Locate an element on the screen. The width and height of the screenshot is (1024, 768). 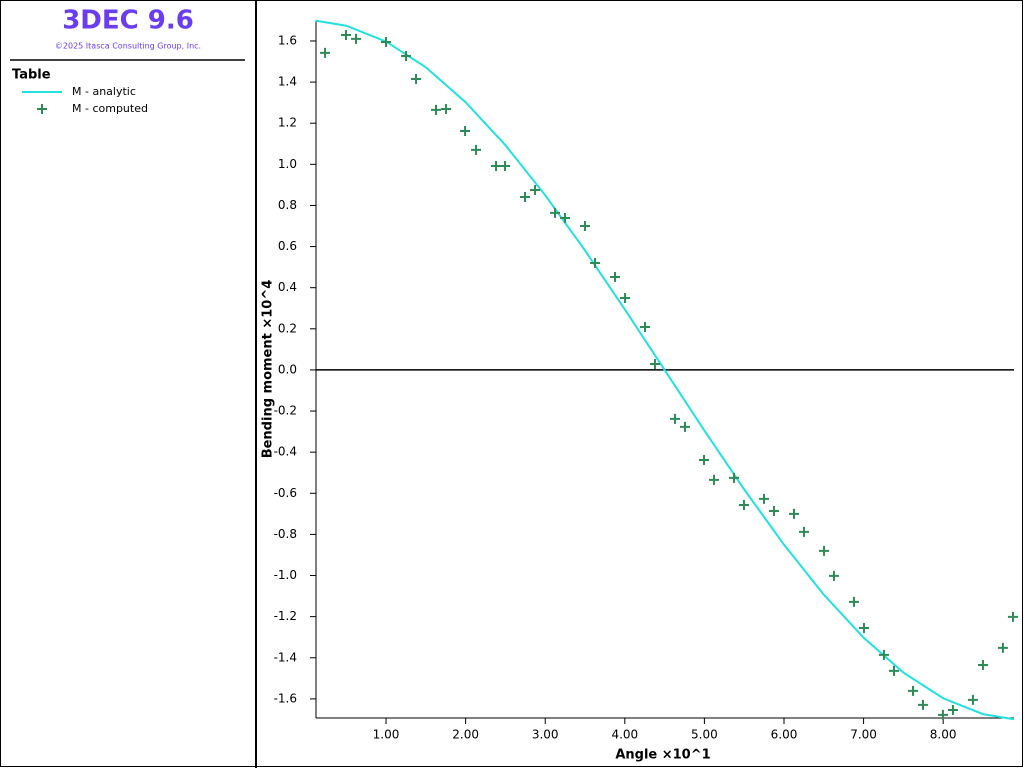
y-tick-label: 0.0 is located at coordinates (287, 369).